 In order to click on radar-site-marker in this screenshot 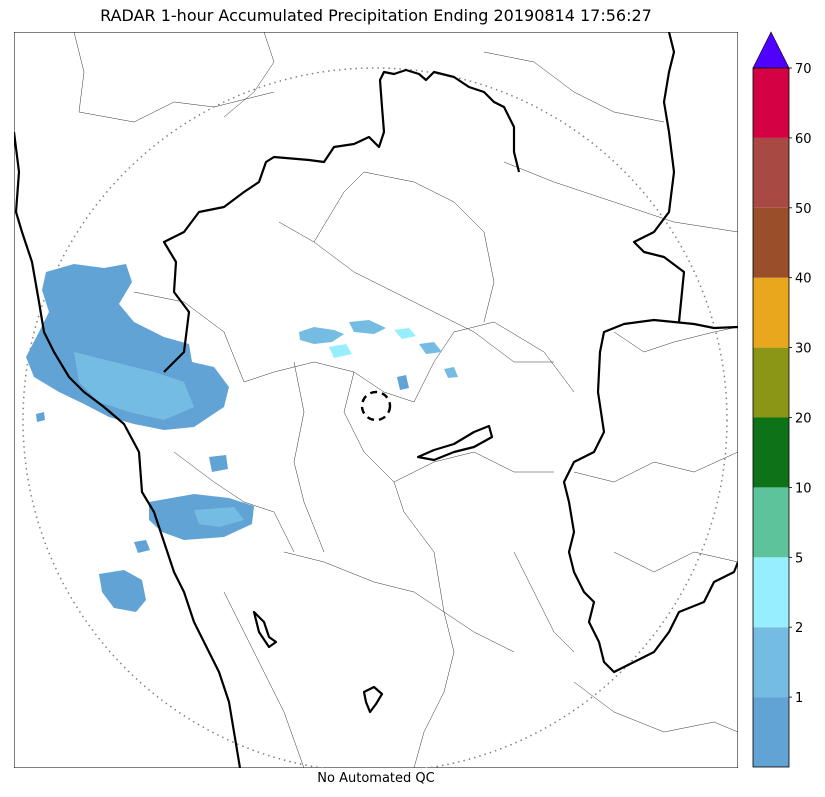, I will do `click(376, 406)`.